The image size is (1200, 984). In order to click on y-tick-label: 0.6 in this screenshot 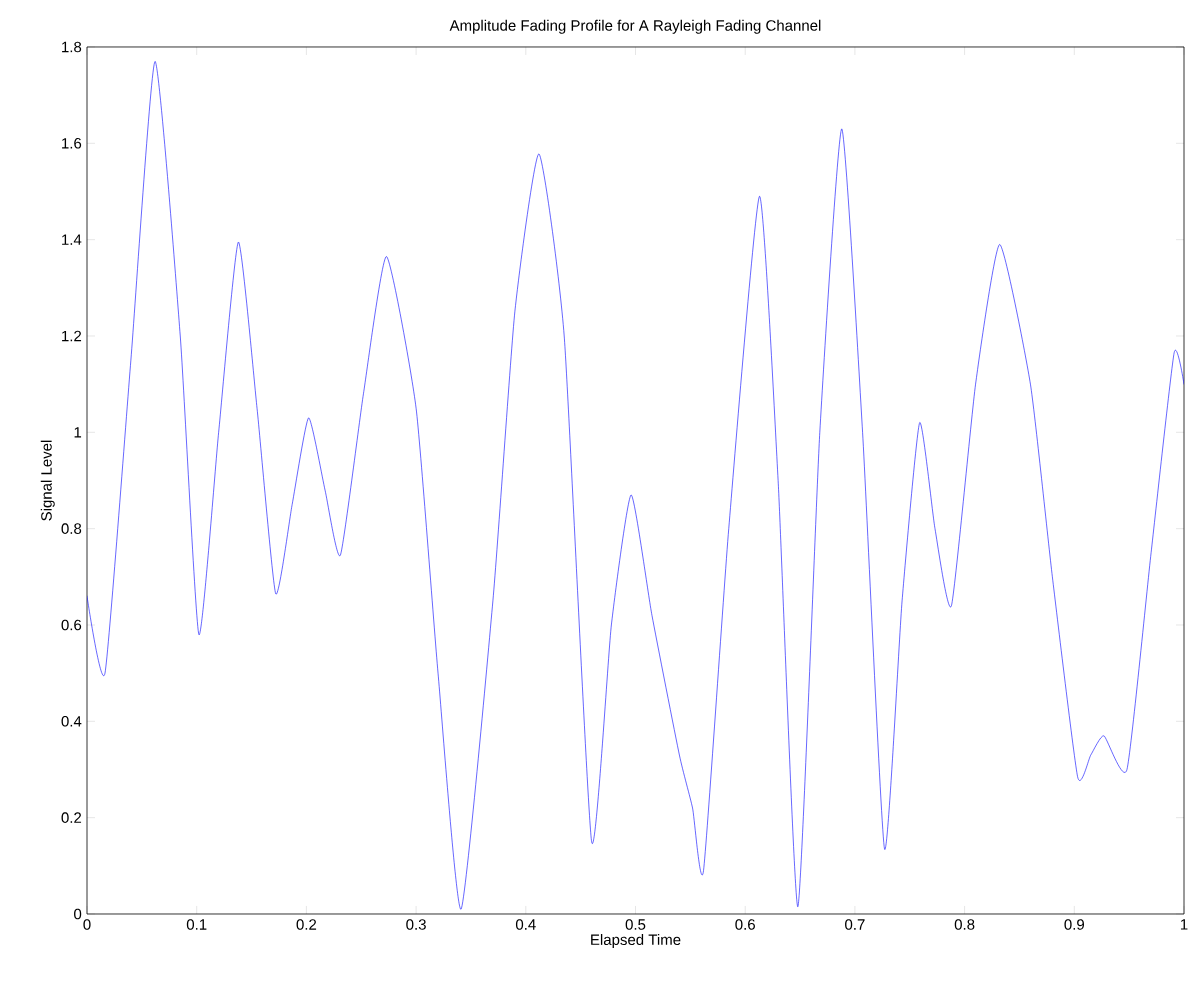, I will do `click(71, 625)`.